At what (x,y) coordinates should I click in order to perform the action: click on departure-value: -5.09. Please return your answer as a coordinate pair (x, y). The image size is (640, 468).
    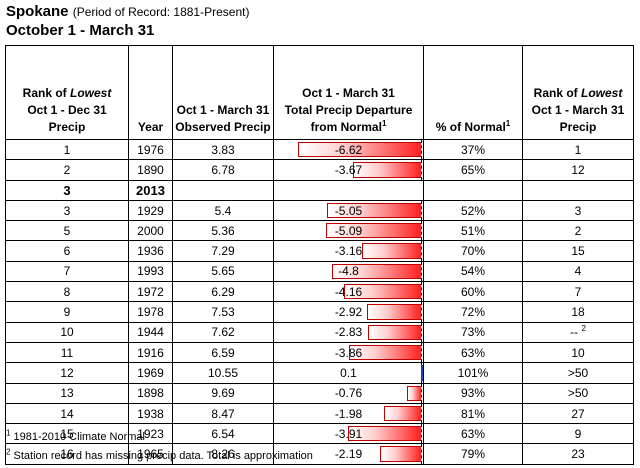
    Looking at the image, I should click on (348, 230).